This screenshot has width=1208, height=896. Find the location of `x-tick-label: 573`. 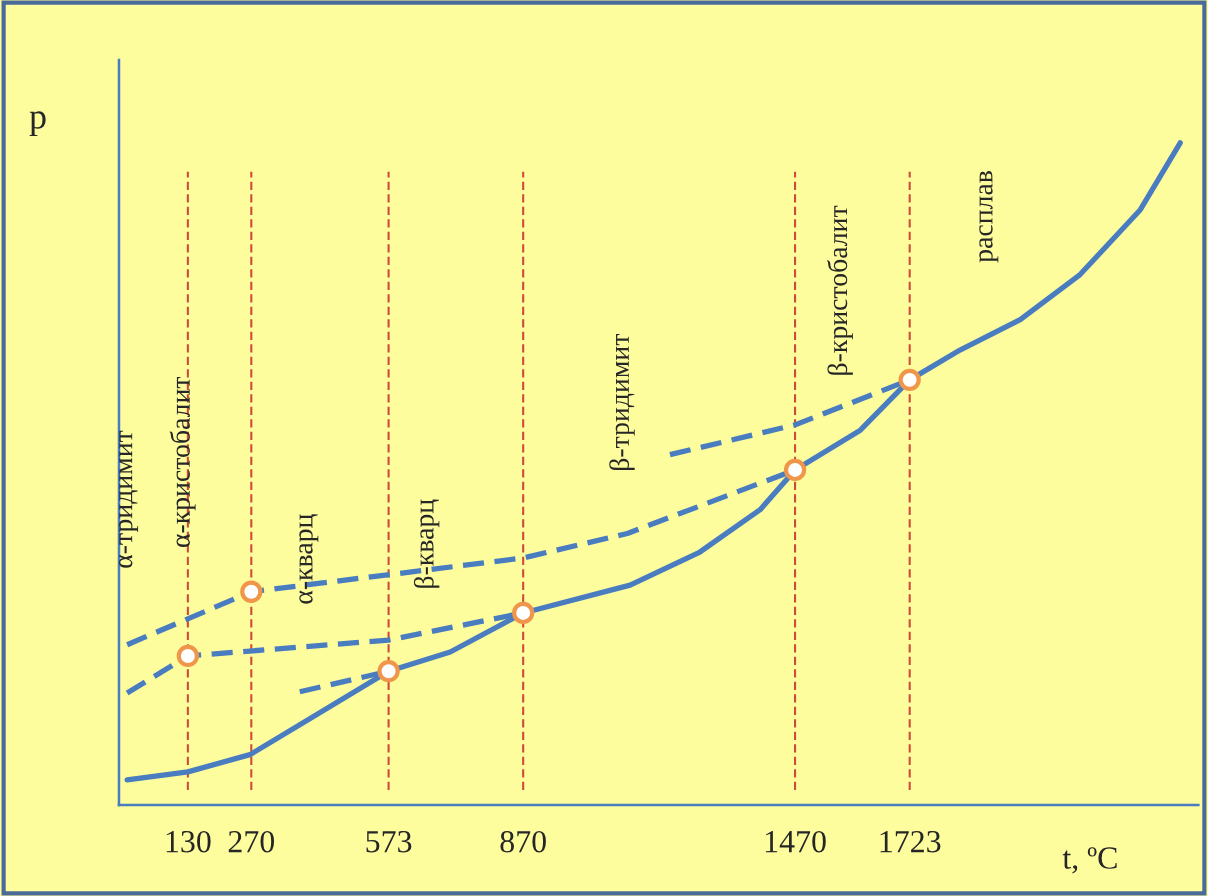

x-tick-label: 573 is located at coordinates (389, 841).